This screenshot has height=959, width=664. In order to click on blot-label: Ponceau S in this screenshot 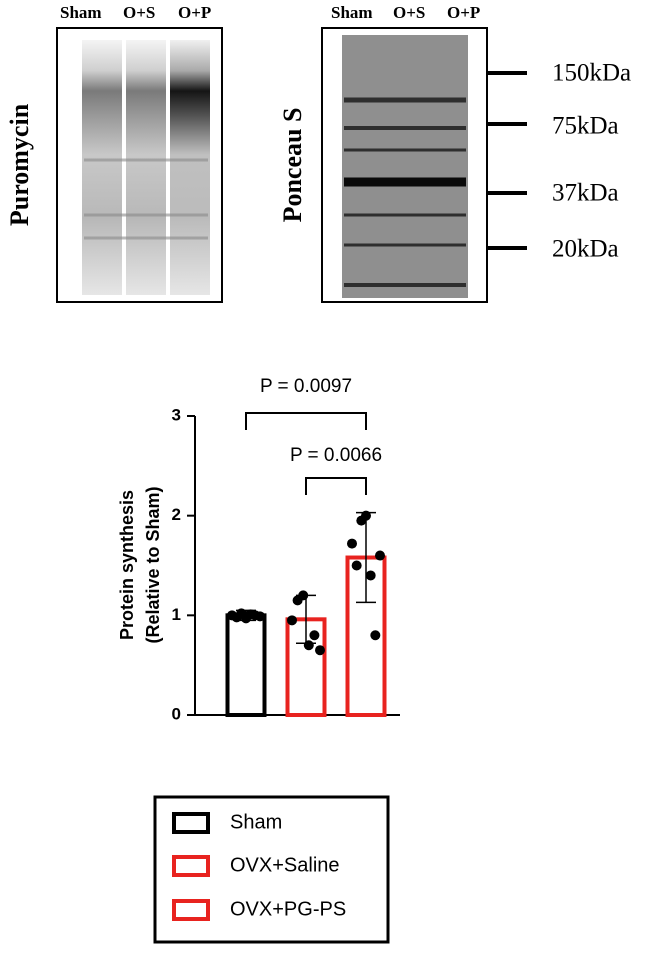, I will do `click(292, 165)`.